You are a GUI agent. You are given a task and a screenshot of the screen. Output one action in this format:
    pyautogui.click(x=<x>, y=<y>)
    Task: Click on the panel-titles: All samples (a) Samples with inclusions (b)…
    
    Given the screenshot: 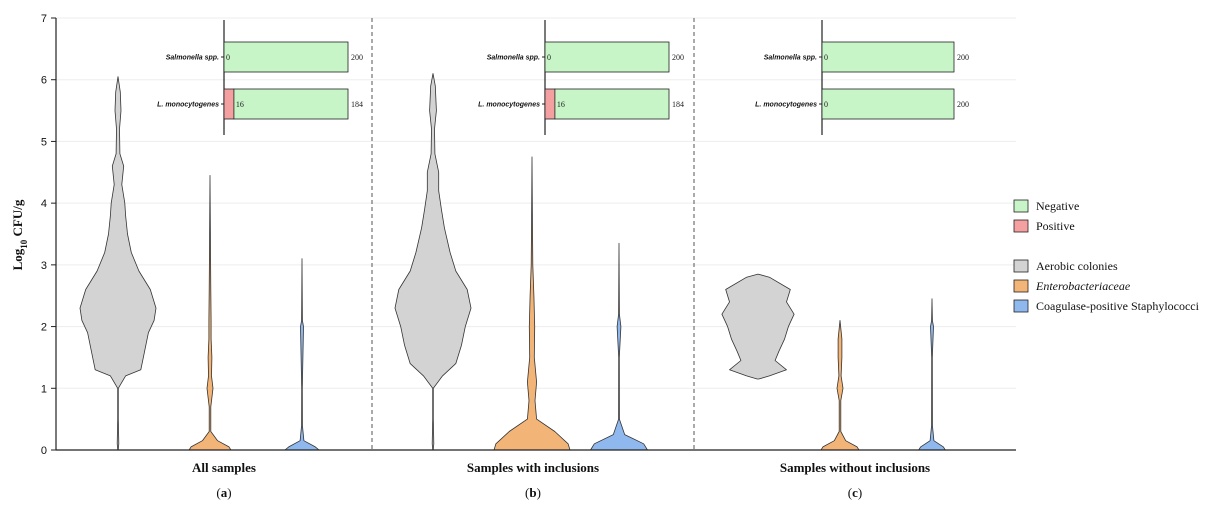 What is the action you would take?
    pyautogui.click(x=561, y=480)
    